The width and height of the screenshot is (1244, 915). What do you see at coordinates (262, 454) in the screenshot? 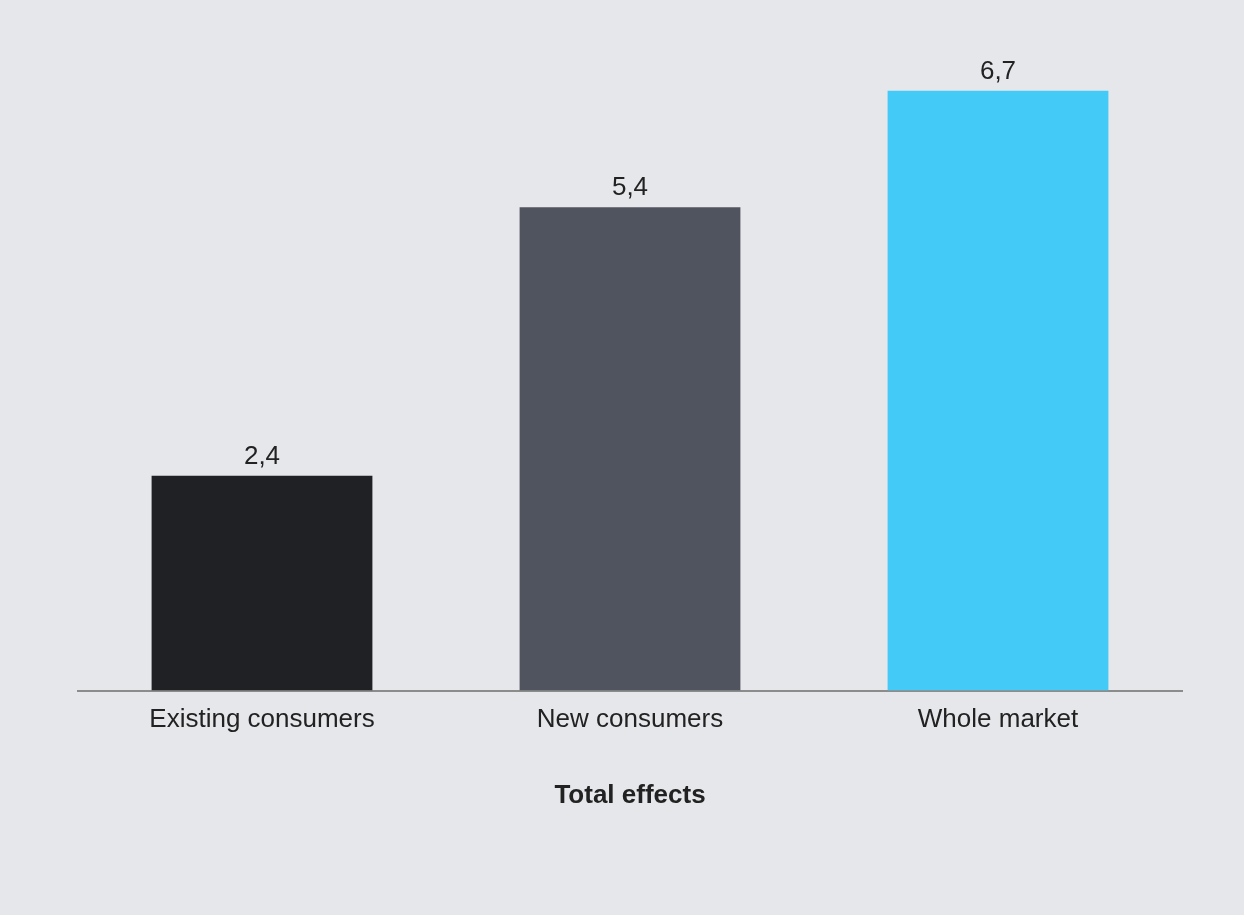
I see `data-label: 2,4` at bounding box center [262, 454].